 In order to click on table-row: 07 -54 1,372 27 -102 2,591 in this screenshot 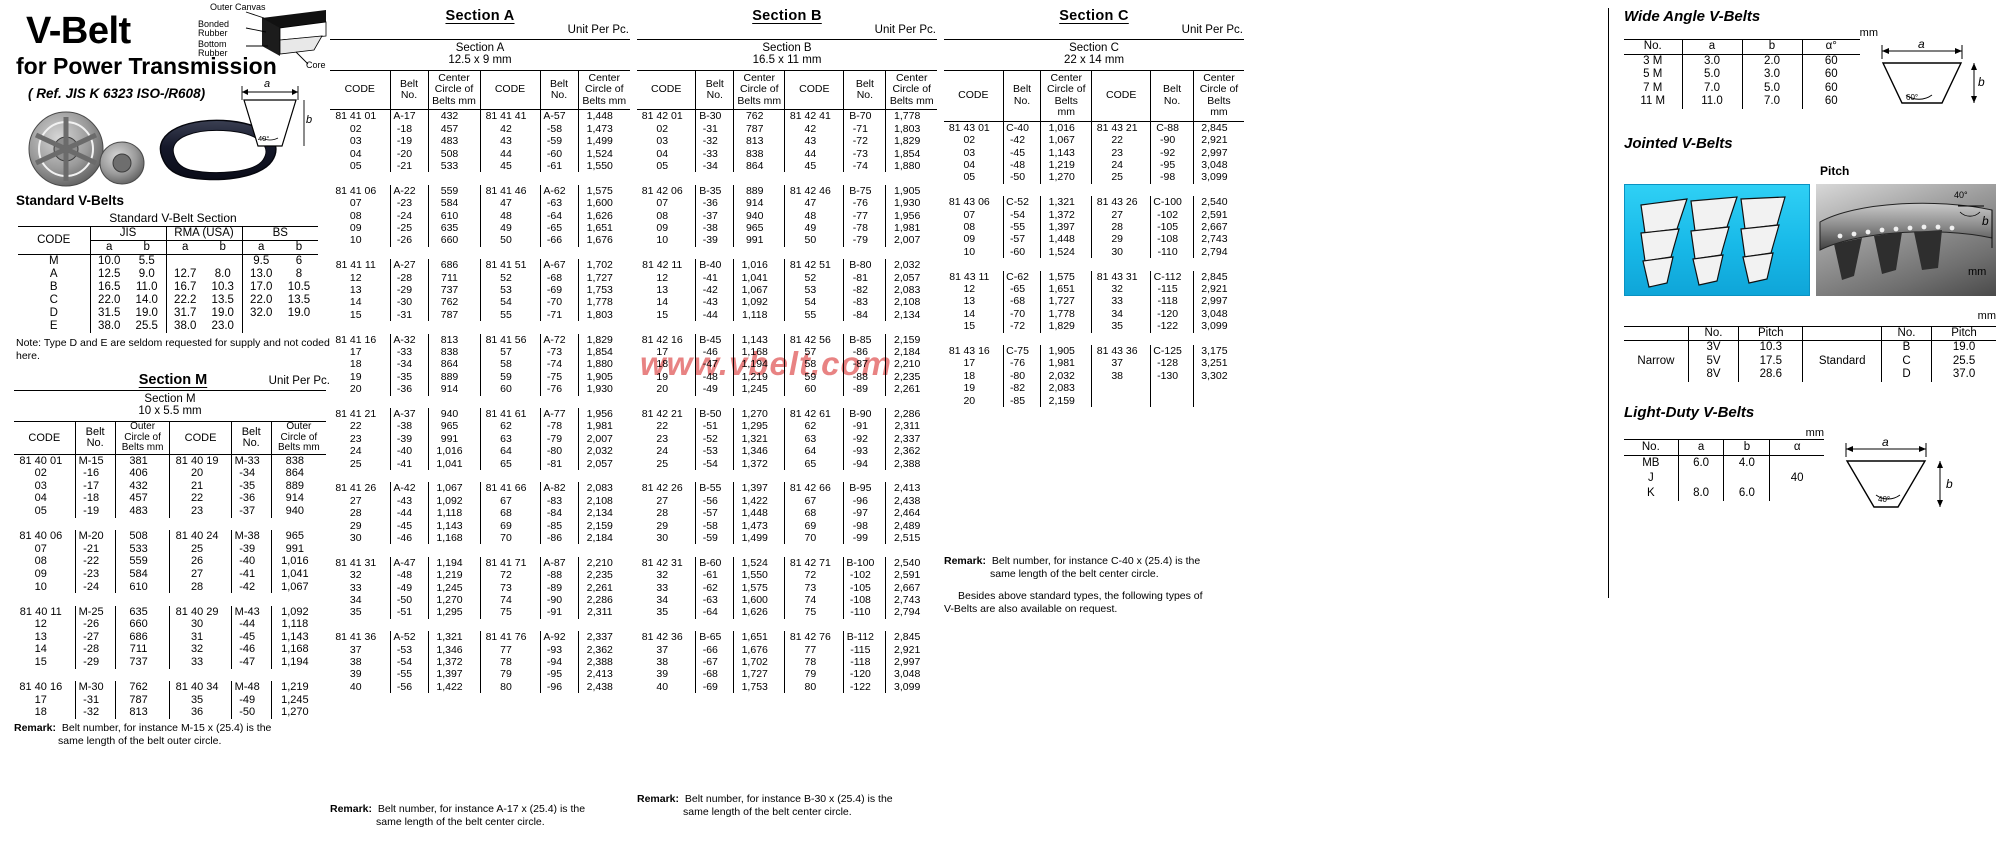, I will do `click(1094, 215)`.